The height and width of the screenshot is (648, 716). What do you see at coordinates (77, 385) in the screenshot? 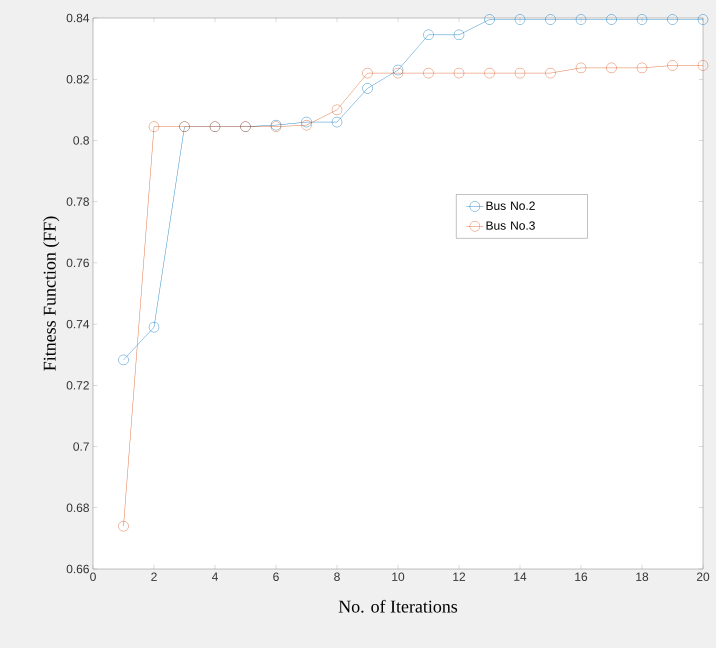
I see `y-tick-label: 0.72` at bounding box center [77, 385].